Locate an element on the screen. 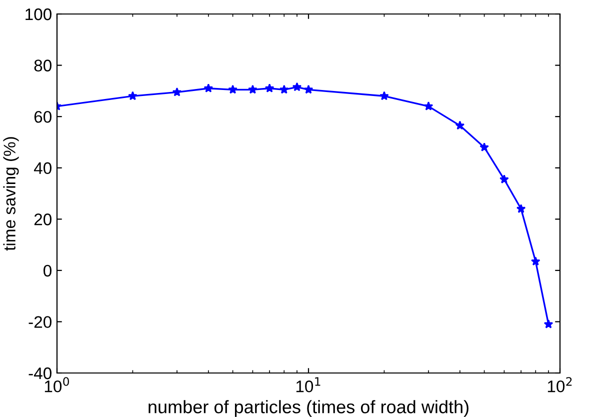 This screenshot has height=417, width=590. y-tick-label: -20 is located at coordinates (40, 322).